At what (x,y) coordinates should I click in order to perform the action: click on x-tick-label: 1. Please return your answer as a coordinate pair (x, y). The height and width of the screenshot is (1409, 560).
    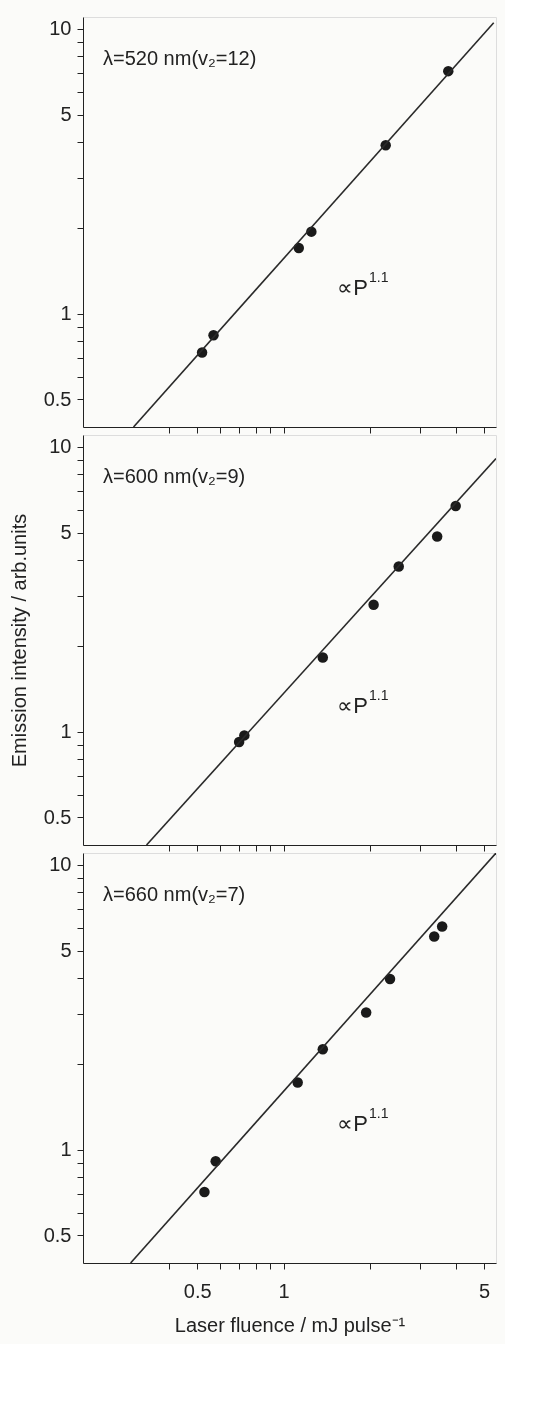
    Looking at the image, I should click on (284, 1290).